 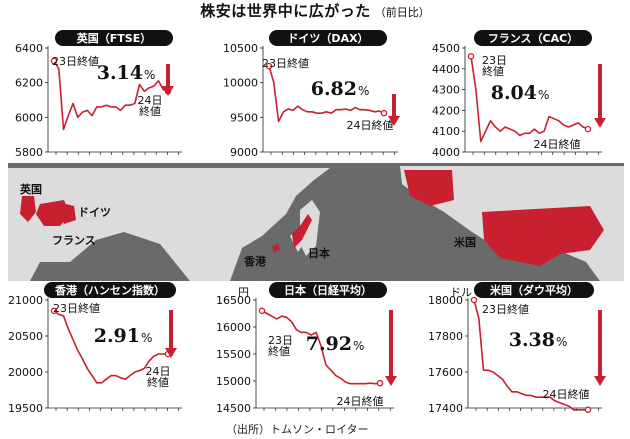 I want to click on figure-header: 株安は世界中に広がった （前日比）, so click(x=315, y=12).